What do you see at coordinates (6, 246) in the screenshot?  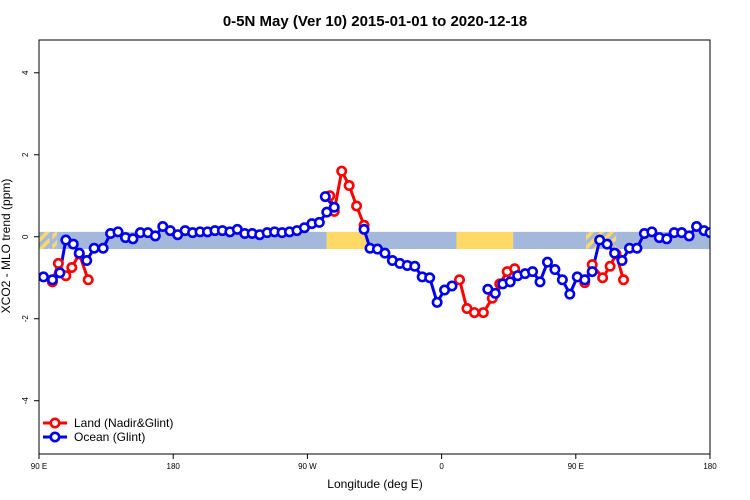 I see `y-axis-label: XCO2 - MLO trend (ppm)` at bounding box center [6, 246].